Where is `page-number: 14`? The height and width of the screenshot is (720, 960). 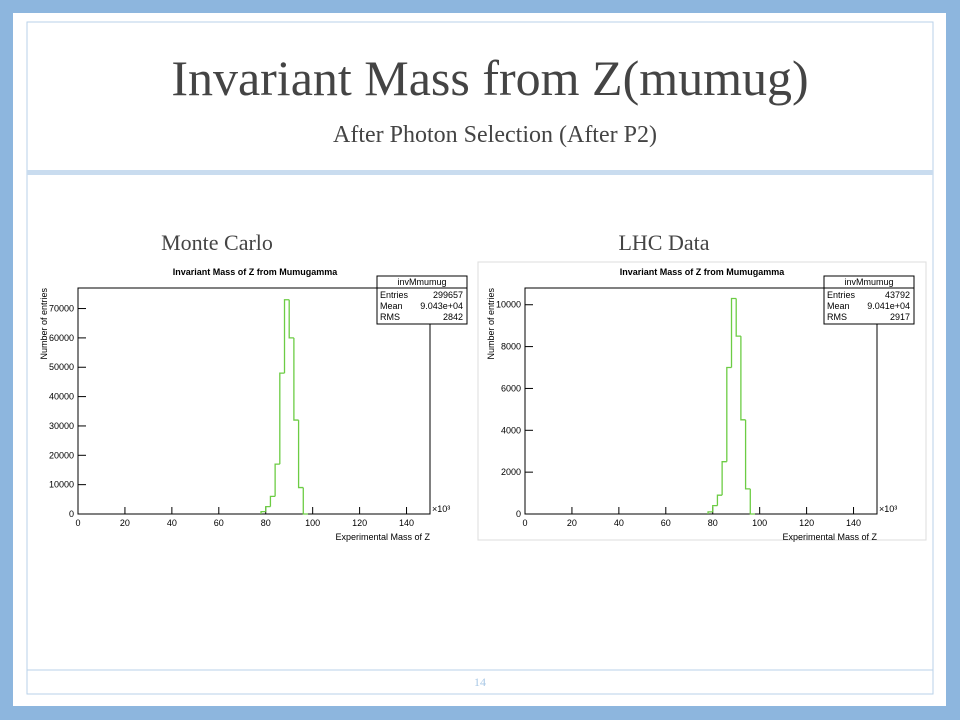
page-number: 14 is located at coordinates (480, 682).